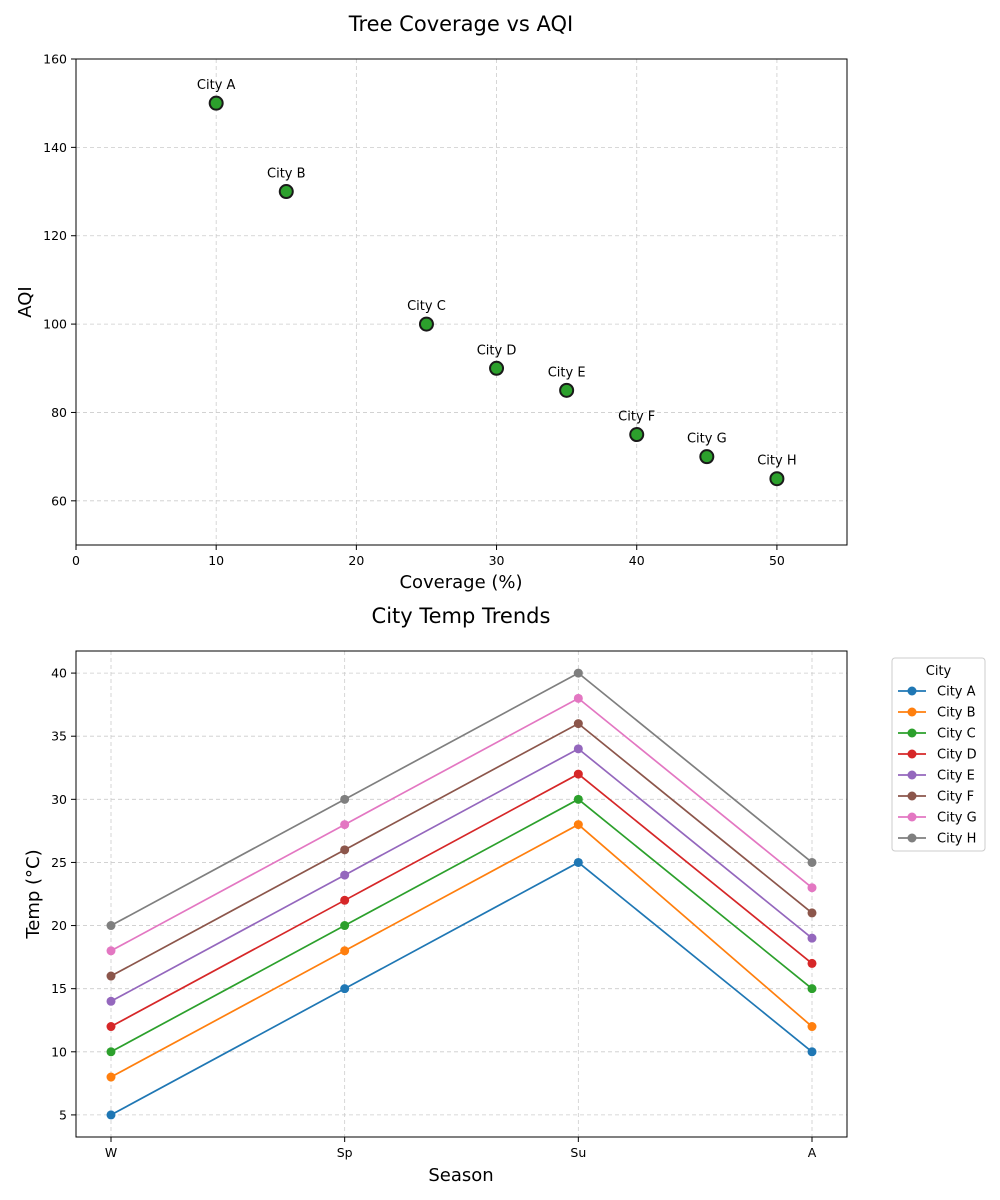 This screenshot has height=1200, width=1000. I want to click on x-tick-label: W, so click(111, 1152).